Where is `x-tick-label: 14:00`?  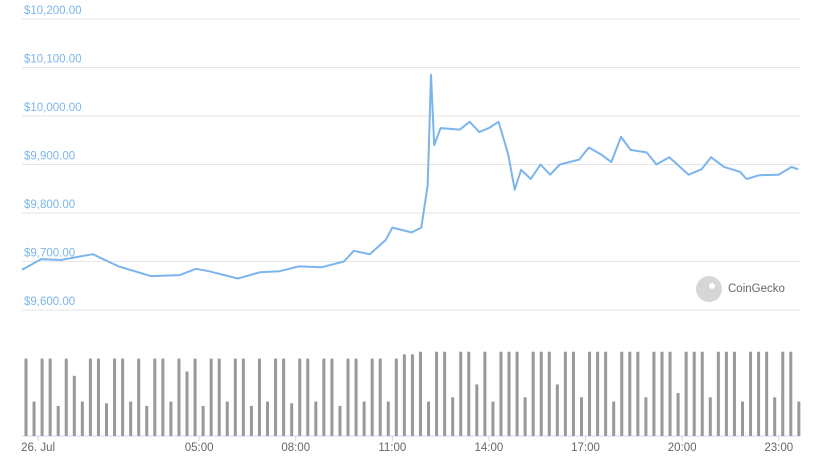 x-tick-label: 14:00 is located at coordinates (489, 448).